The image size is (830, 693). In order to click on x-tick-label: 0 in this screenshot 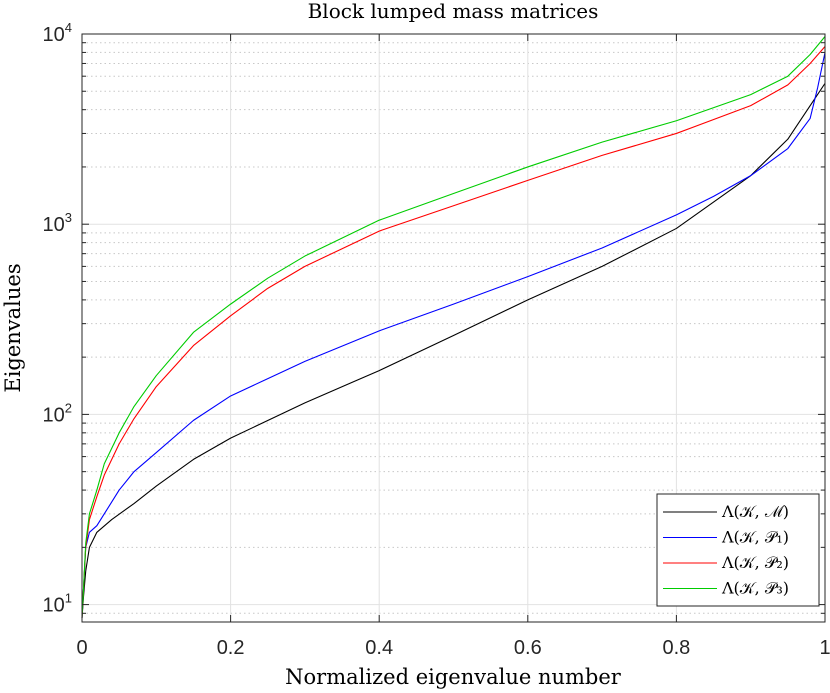, I will do `click(81, 648)`.